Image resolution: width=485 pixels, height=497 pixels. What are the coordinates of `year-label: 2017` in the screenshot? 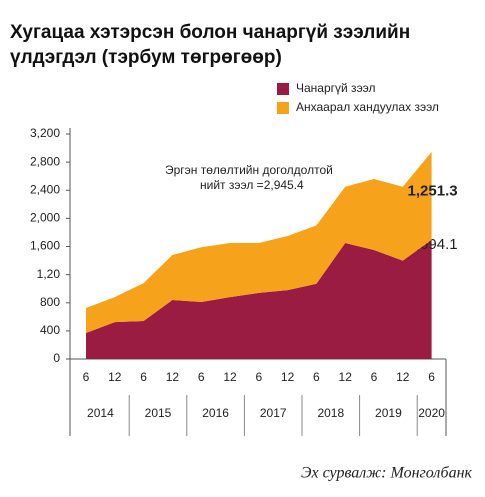 It's located at (273, 413).